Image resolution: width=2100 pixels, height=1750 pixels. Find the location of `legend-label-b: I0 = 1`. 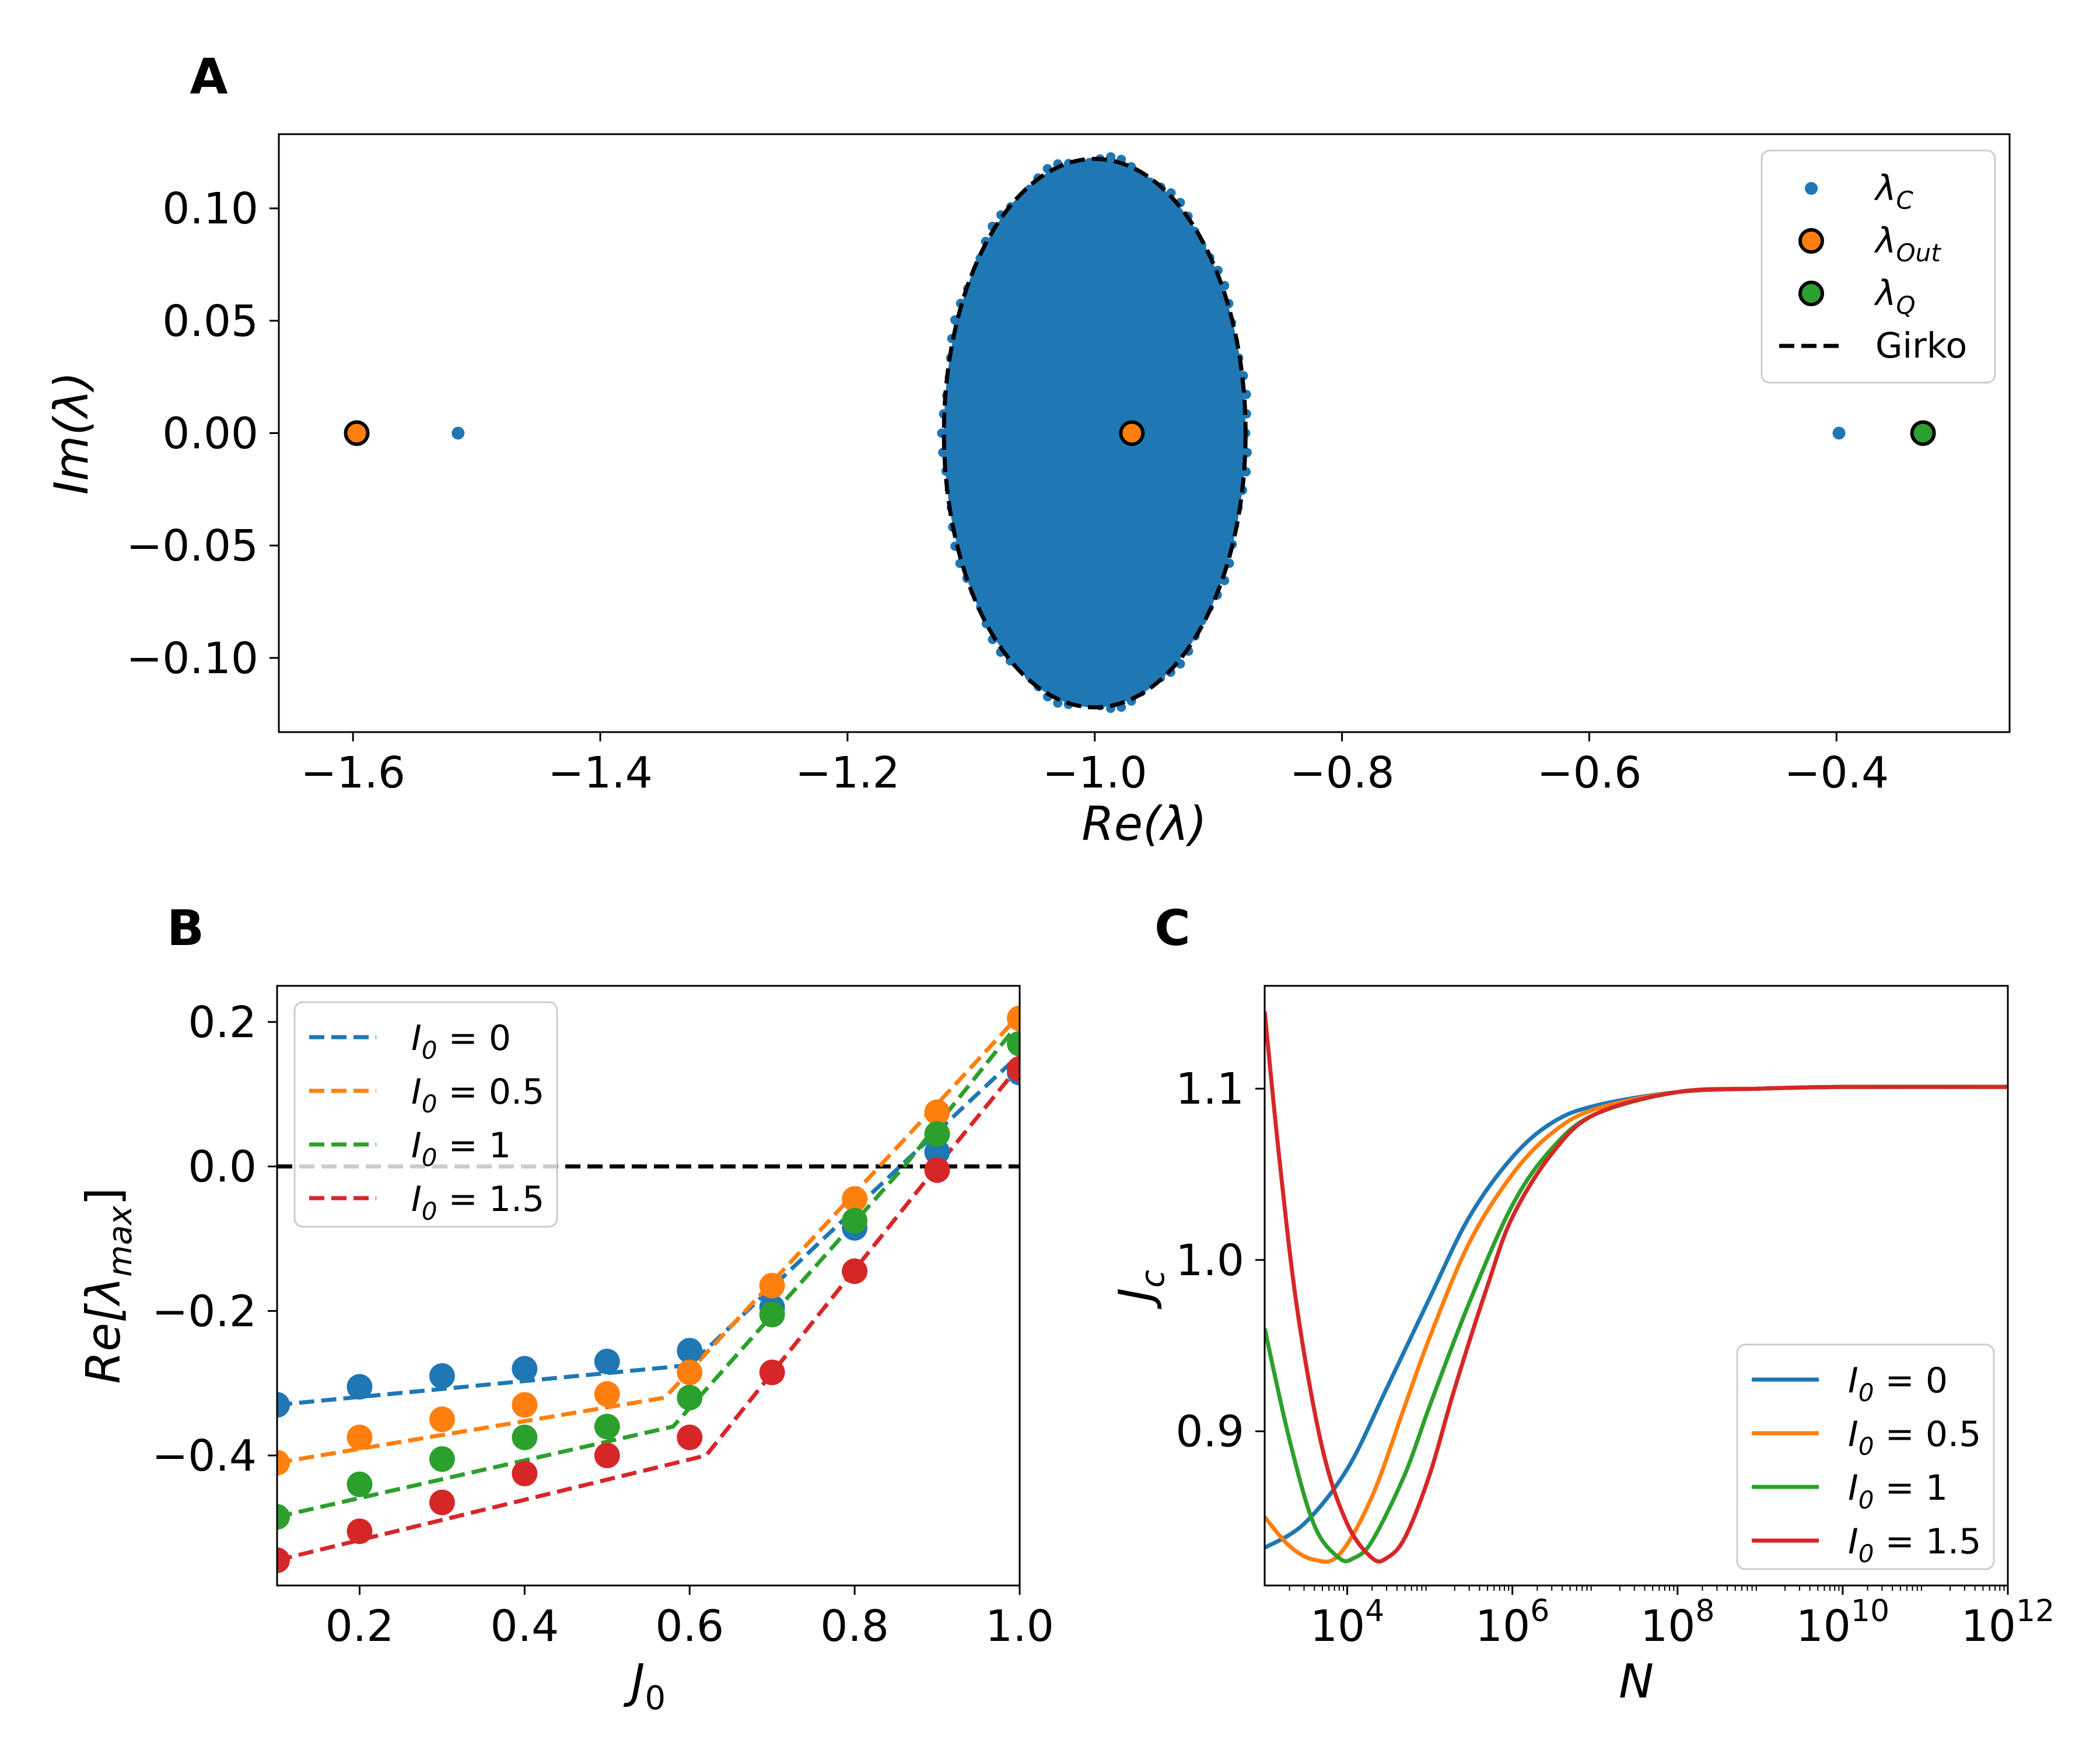

legend-label-b: I0 = 1 is located at coordinates (461, 1148).